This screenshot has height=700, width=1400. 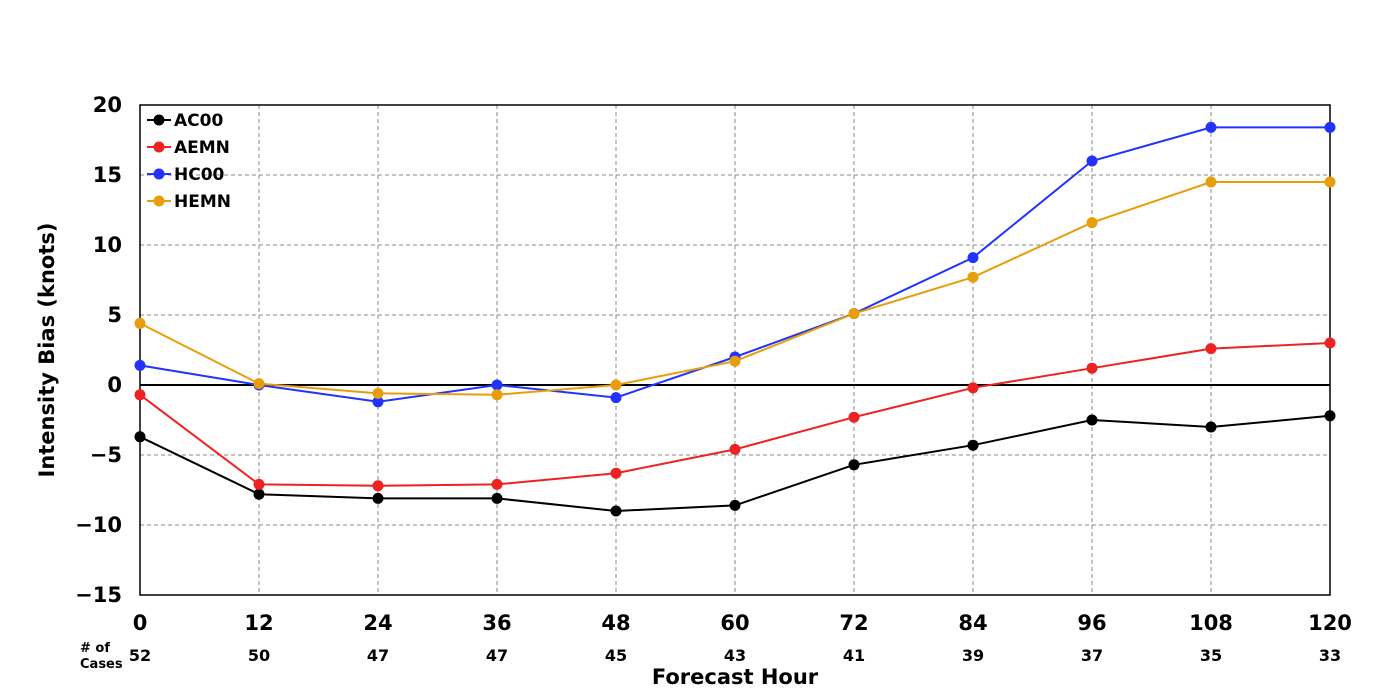 I want to click on x-tick-label: 120, so click(x=1330, y=623).